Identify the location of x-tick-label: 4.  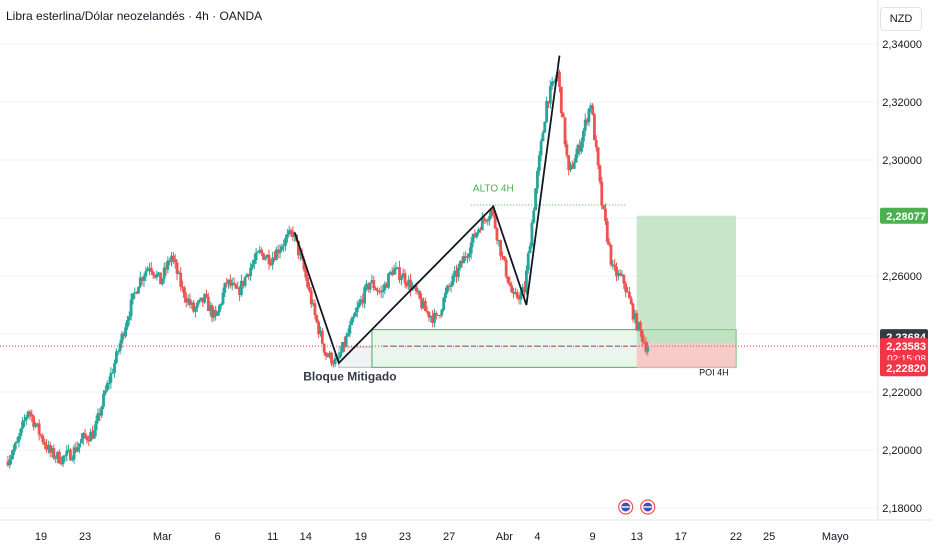
(537, 537).